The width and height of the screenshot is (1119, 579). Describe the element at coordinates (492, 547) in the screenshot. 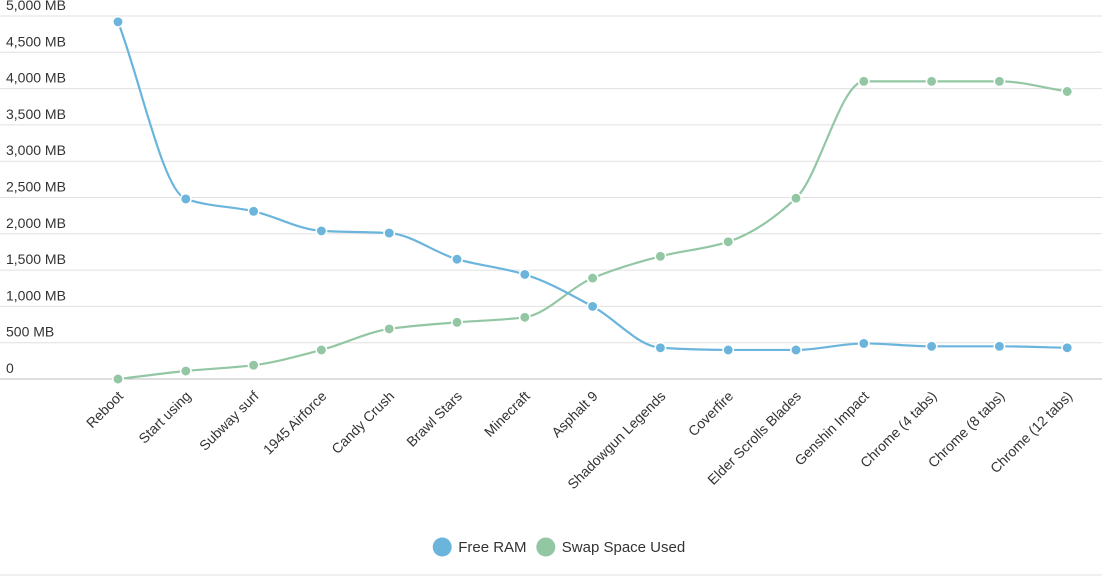

I see `legend-label: Free RAM` at that location.